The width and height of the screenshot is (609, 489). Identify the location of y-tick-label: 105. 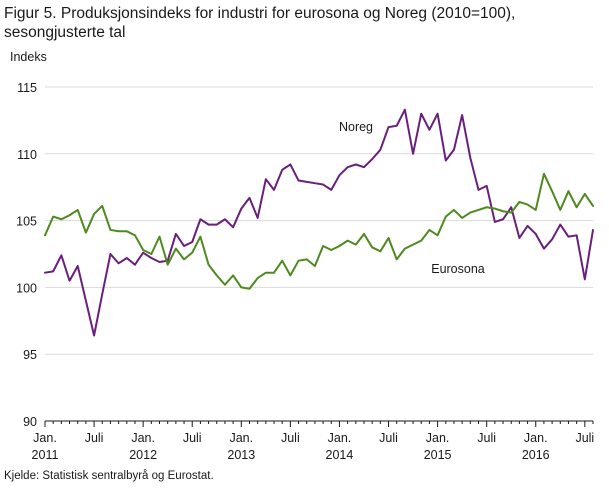
(26, 222).